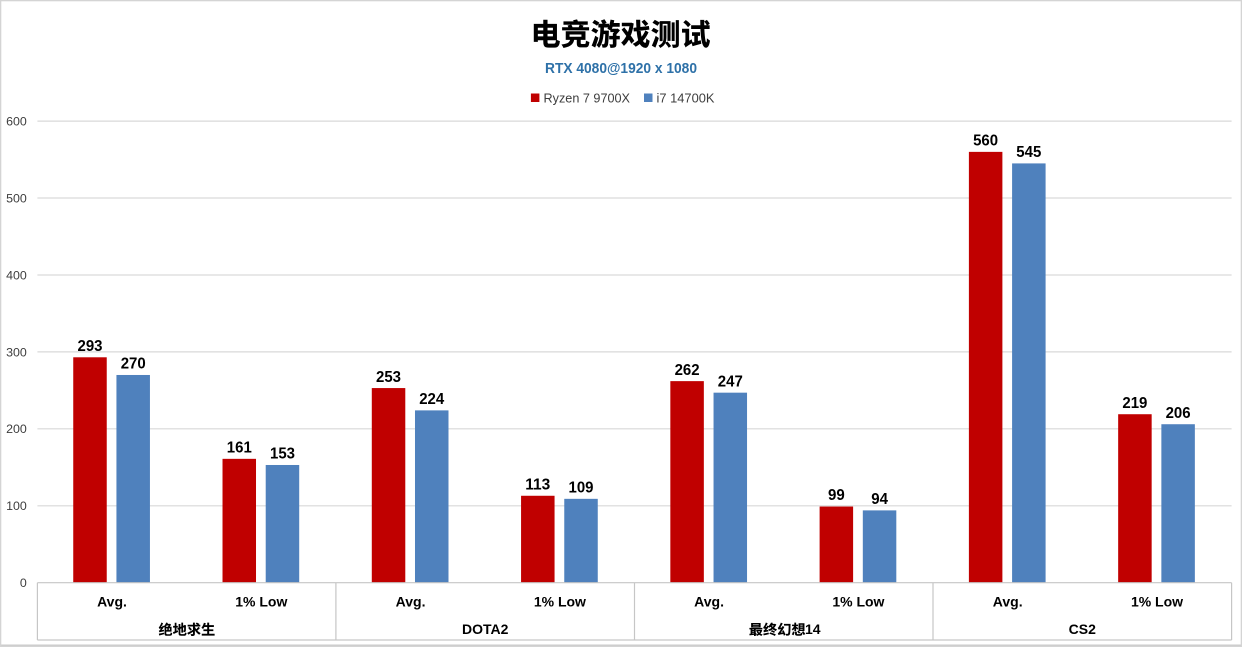 The height and width of the screenshot is (647, 1242). What do you see at coordinates (16, 122) in the screenshot?
I see `svg-text: 600` at bounding box center [16, 122].